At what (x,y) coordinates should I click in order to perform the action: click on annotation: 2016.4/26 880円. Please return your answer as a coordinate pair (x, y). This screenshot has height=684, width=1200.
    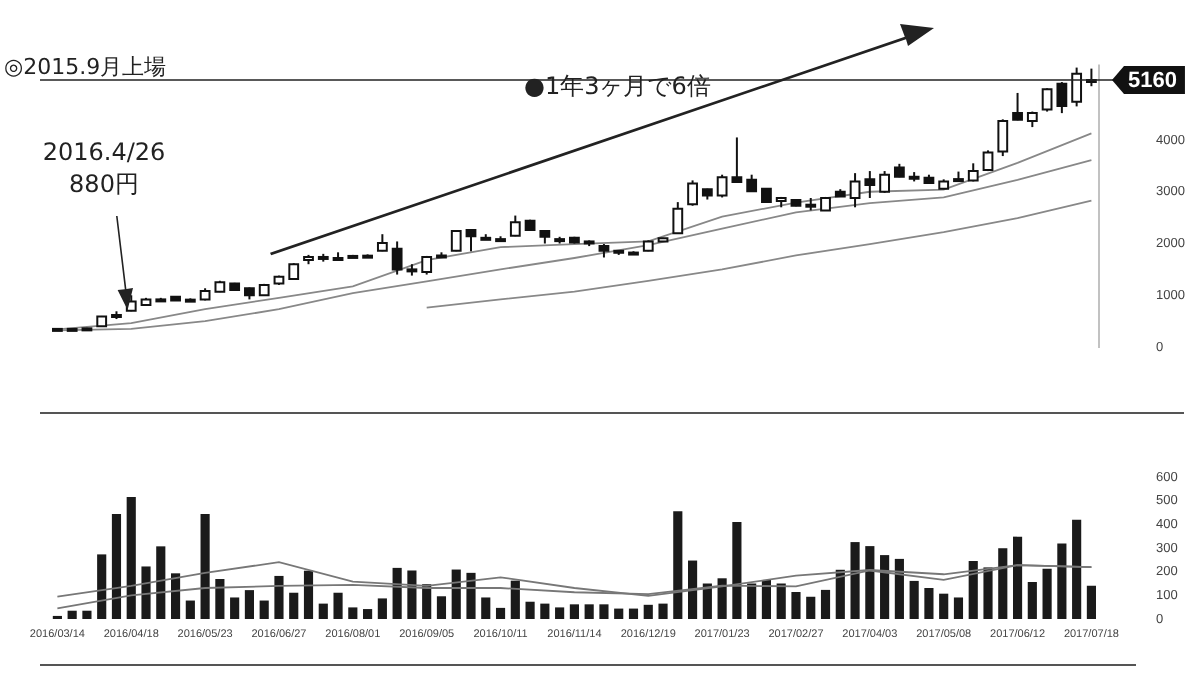
    Looking at the image, I should click on (104, 168).